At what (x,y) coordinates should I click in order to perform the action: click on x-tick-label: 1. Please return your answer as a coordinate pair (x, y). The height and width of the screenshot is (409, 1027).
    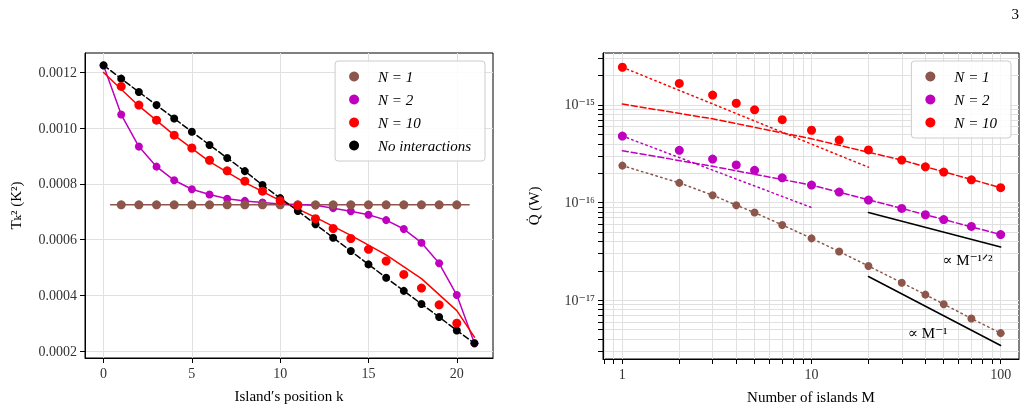
    Looking at the image, I should click on (622, 374).